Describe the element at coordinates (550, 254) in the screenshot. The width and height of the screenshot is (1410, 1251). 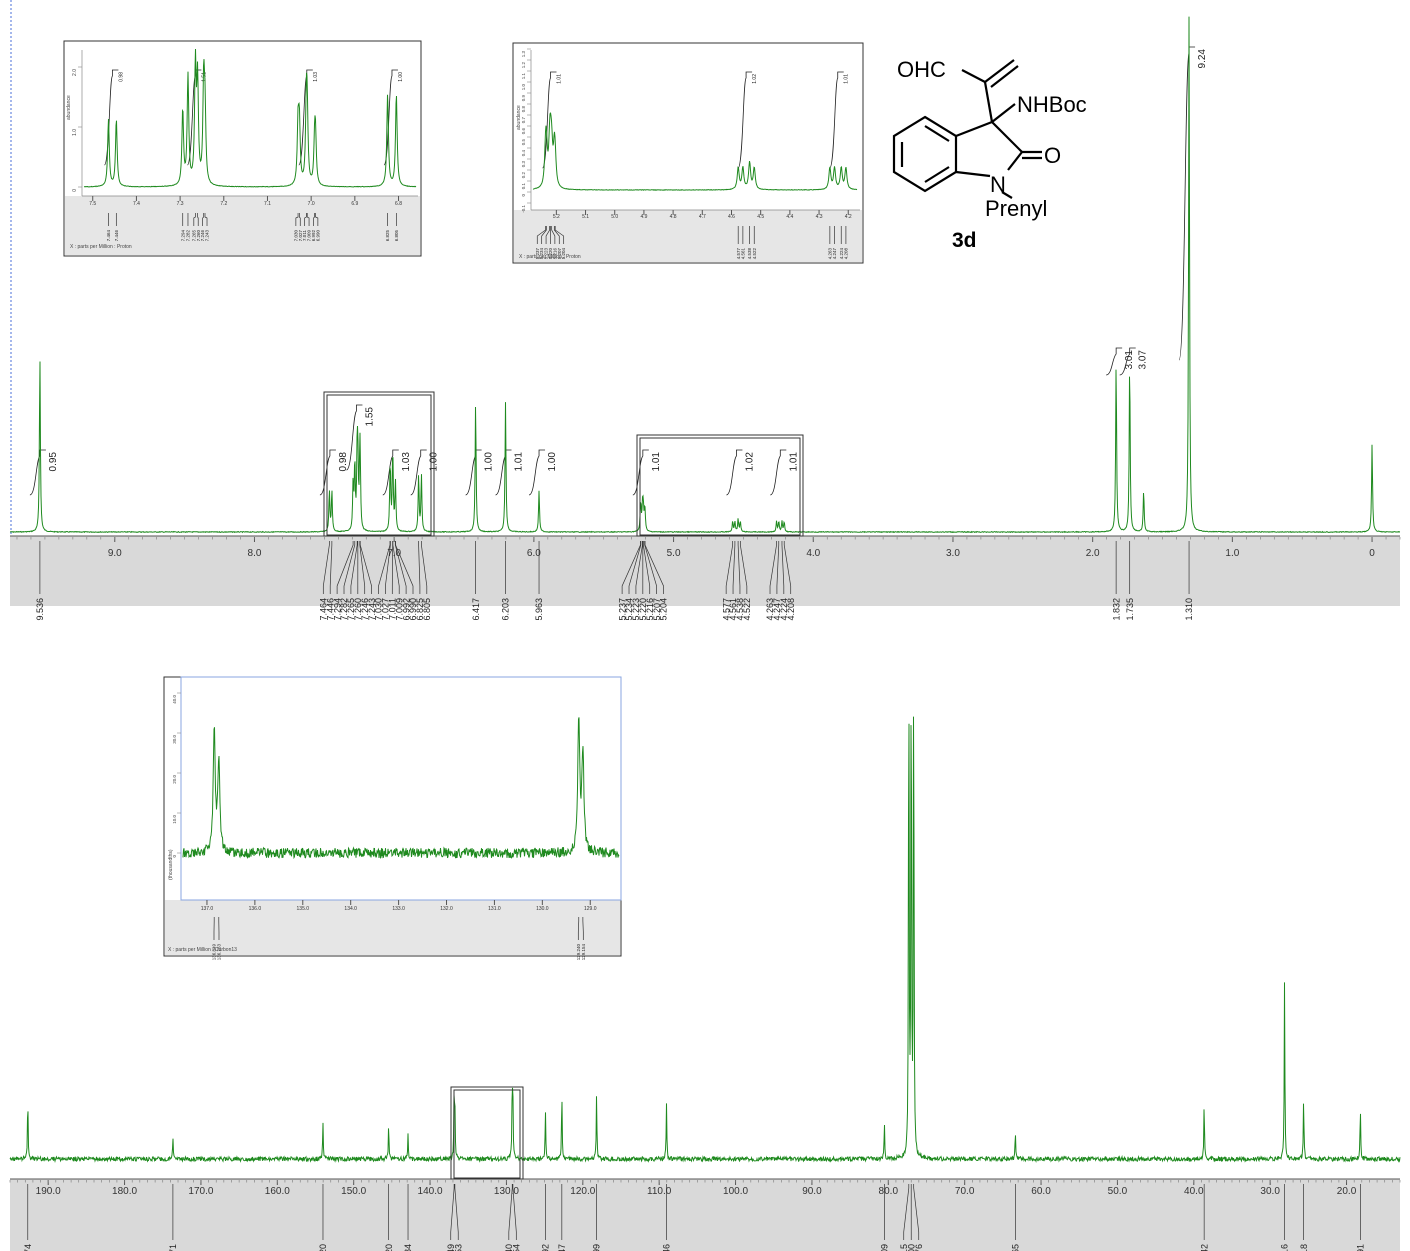
I see `peak-label: 5.220` at that location.